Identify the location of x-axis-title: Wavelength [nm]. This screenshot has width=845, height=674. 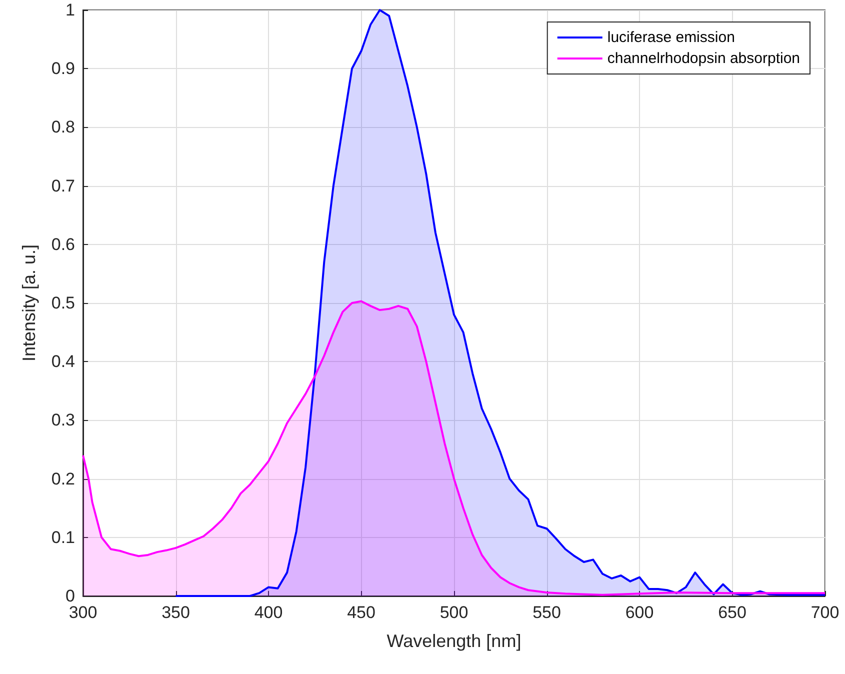
(454, 641).